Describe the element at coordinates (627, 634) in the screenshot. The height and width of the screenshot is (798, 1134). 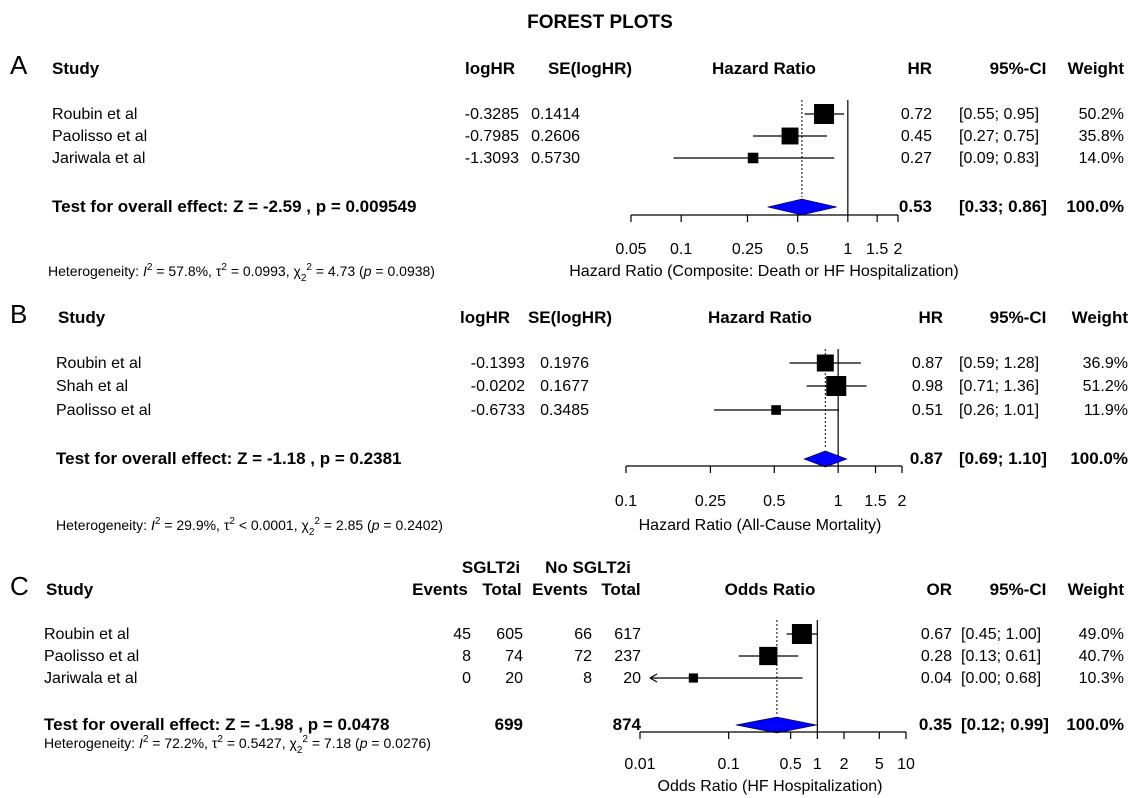
I see `study-value-c4: 617` at that location.